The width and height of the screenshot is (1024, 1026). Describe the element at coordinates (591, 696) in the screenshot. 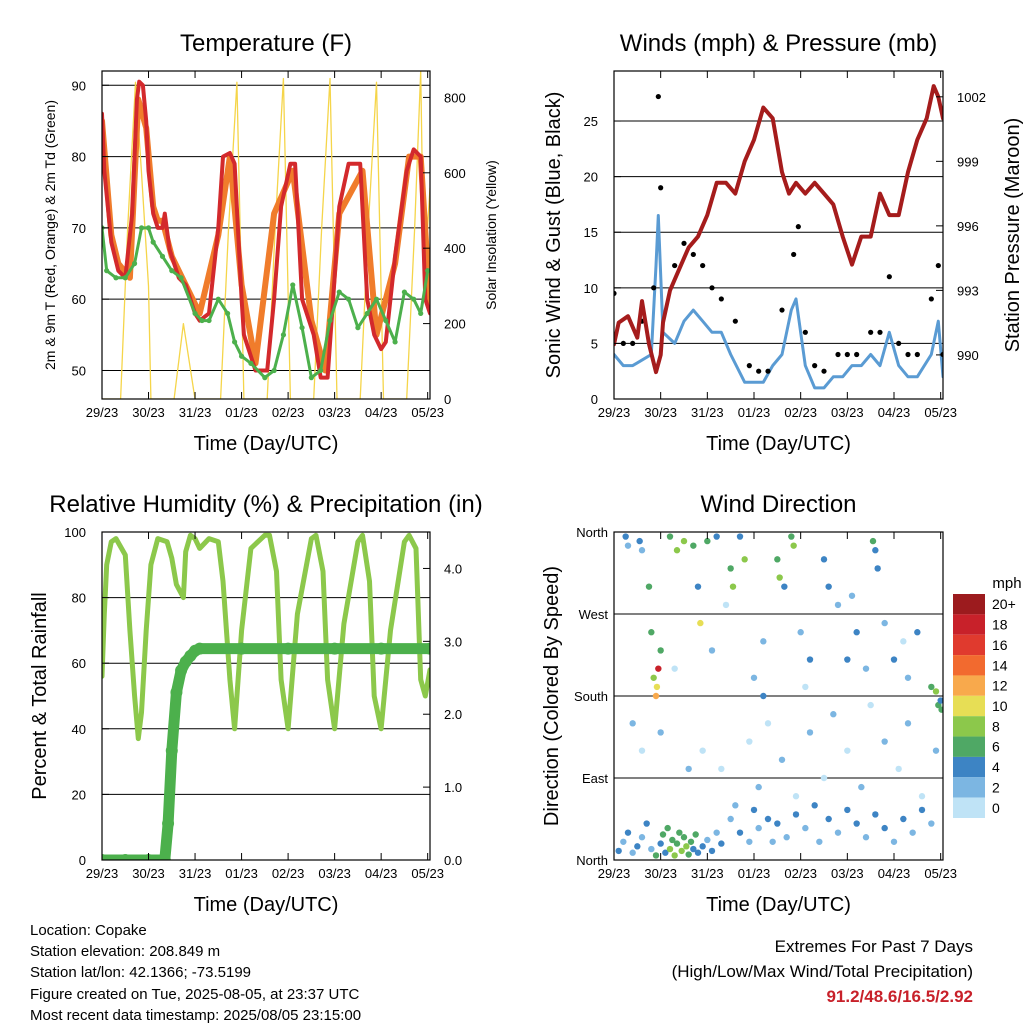

I see `y-tick-label: South` at that location.